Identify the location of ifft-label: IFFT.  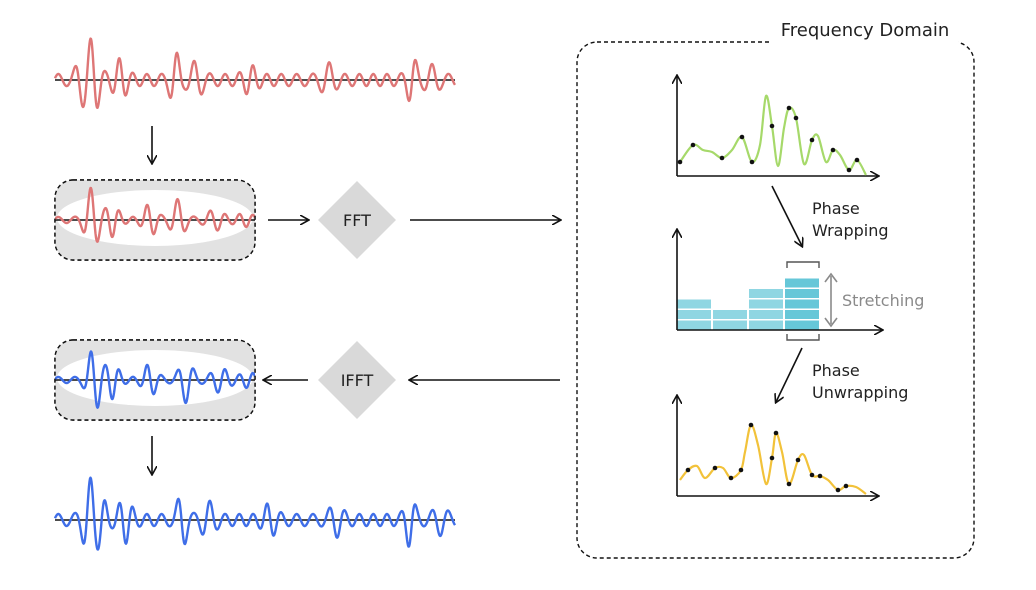
(357, 380).